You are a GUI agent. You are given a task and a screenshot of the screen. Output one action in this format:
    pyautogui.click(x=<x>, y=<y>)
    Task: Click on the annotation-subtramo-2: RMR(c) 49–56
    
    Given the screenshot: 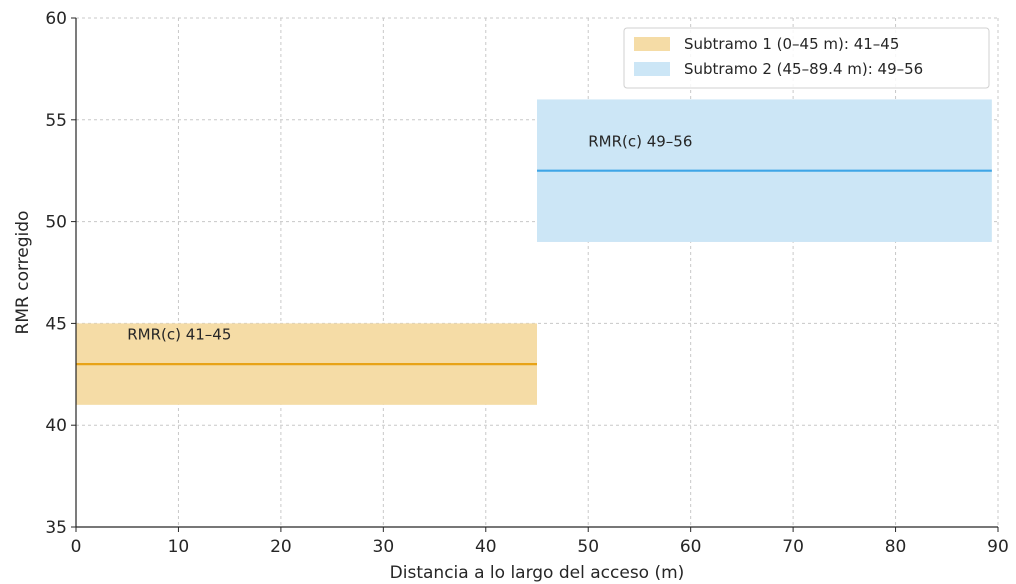 What is the action you would take?
    pyautogui.click(x=640, y=141)
    